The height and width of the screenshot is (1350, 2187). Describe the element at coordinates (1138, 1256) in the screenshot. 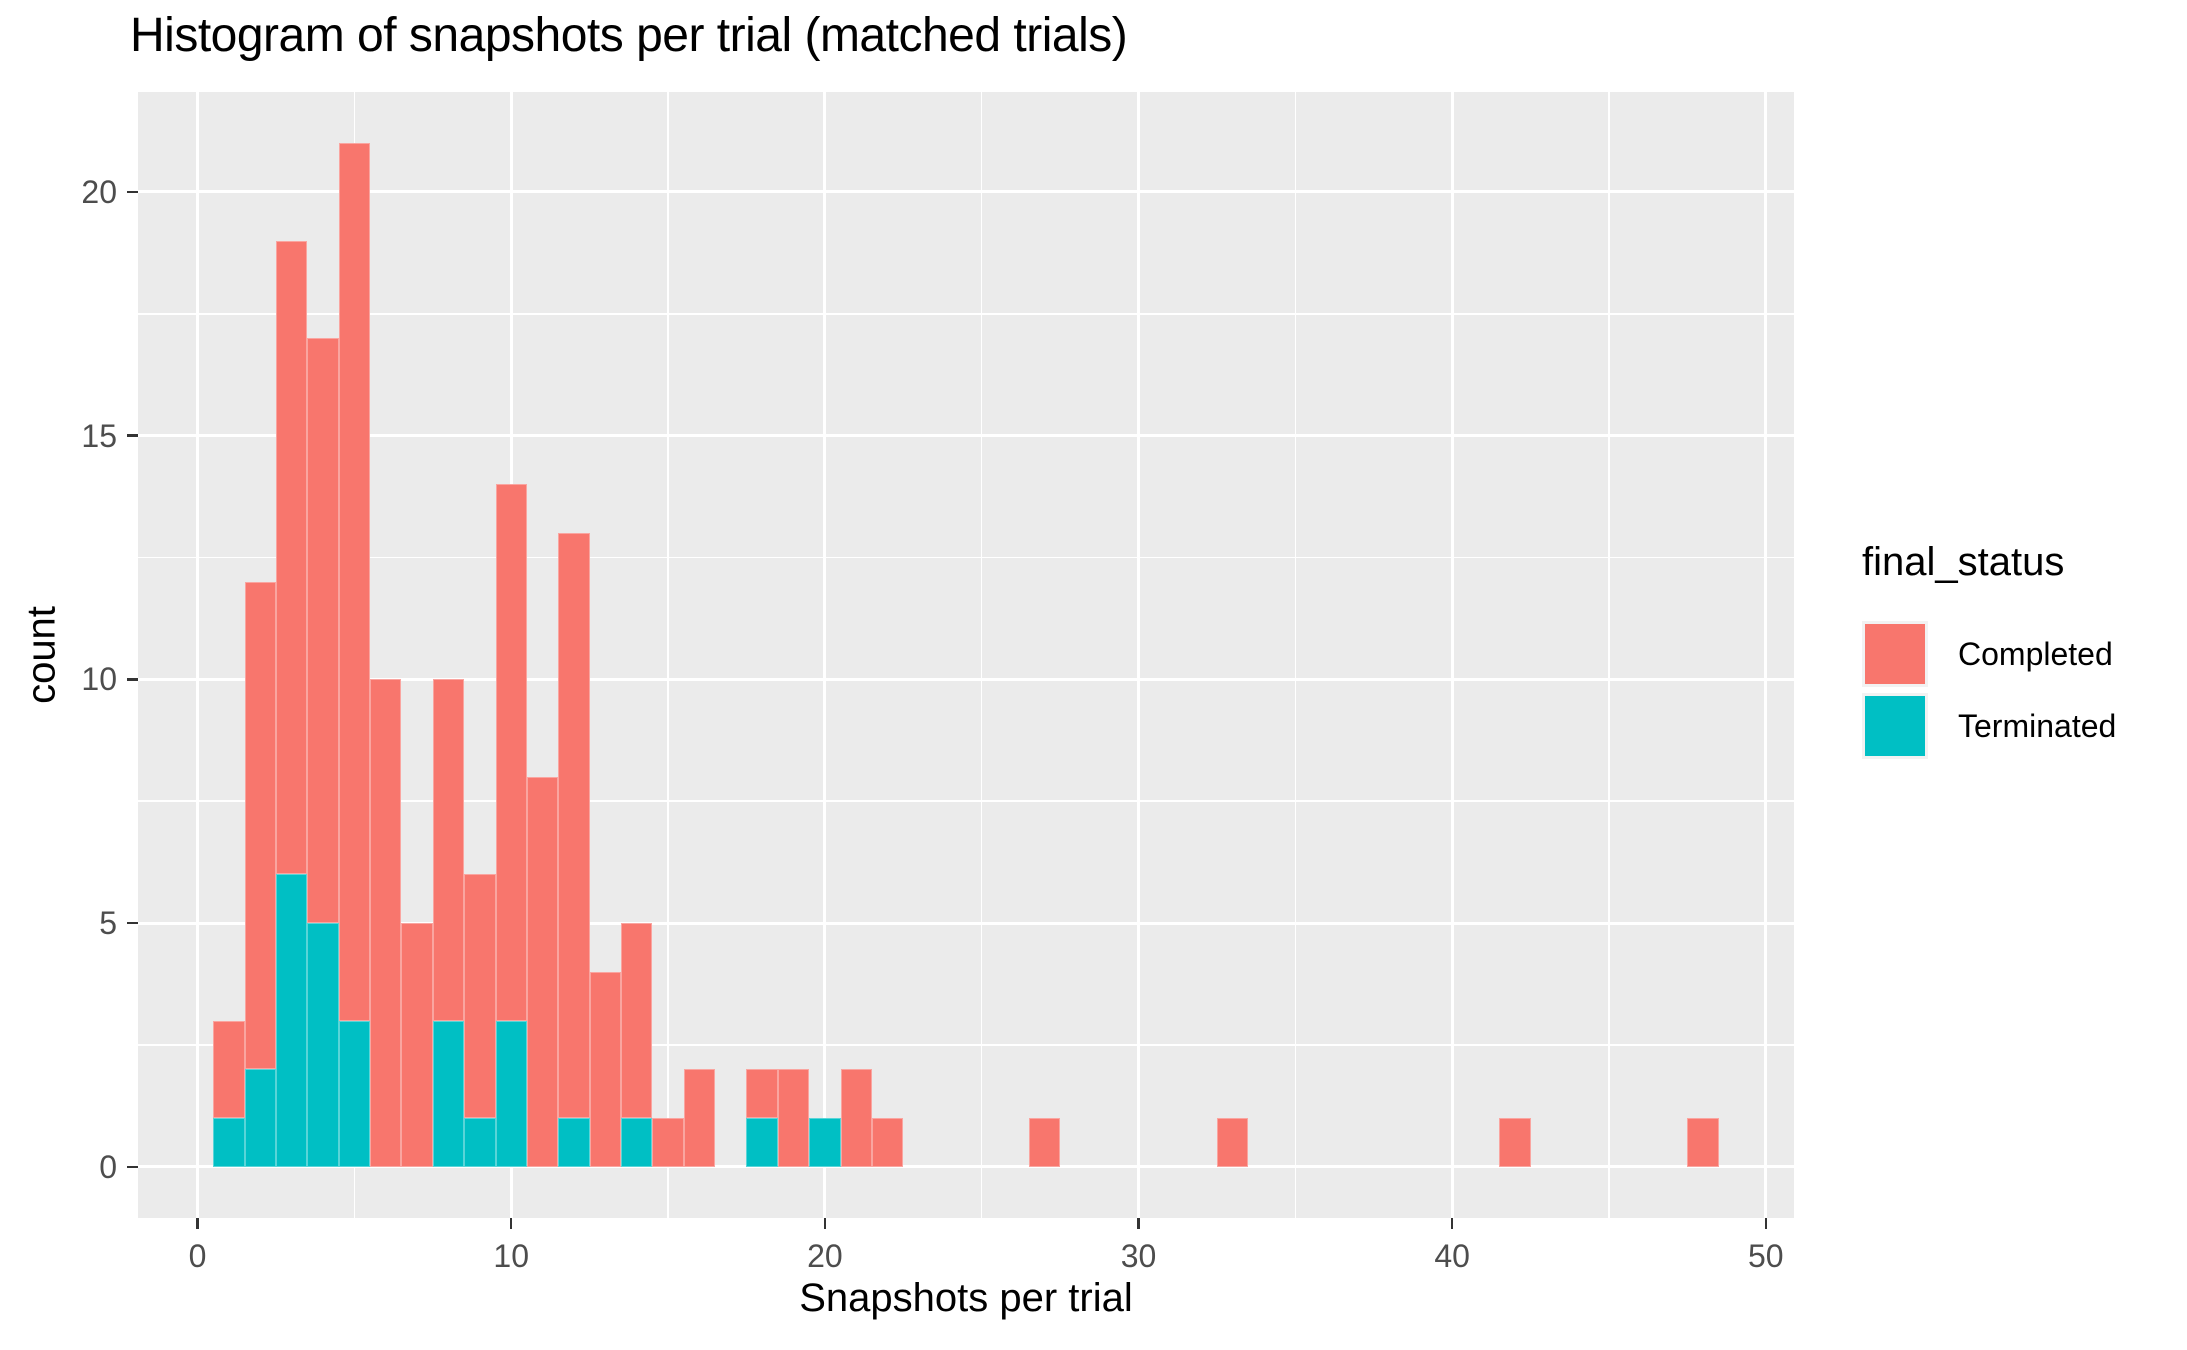

I see `x-tick-label: 30` at that location.